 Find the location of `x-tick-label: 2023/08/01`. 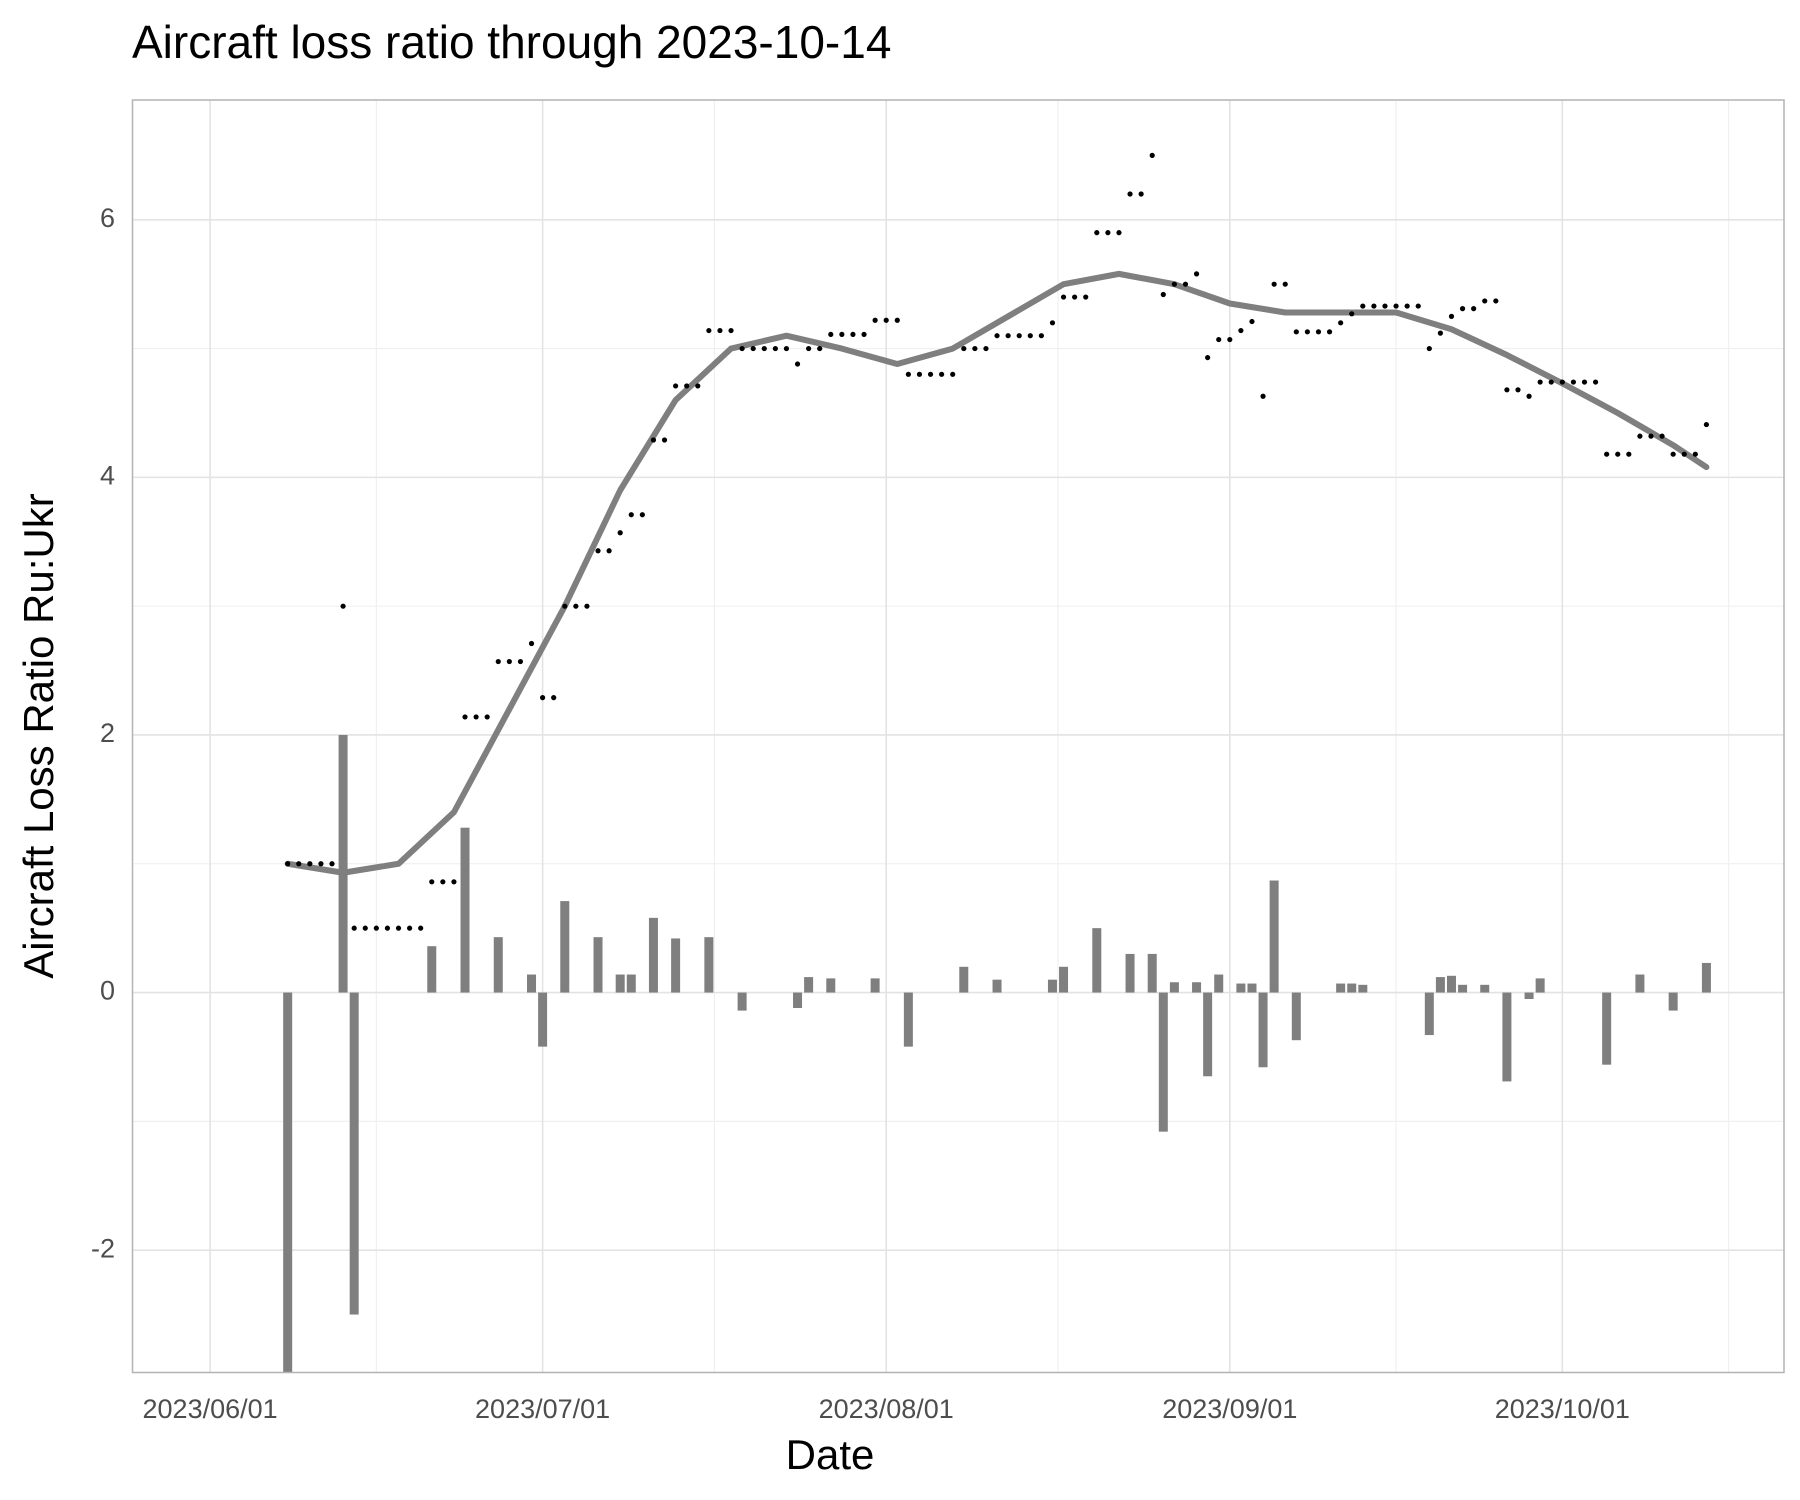

x-tick-label: 2023/08/01 is located at coordinates (886, 1409).